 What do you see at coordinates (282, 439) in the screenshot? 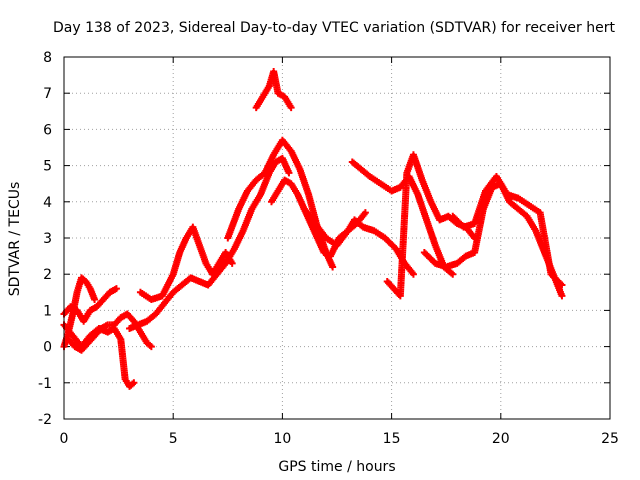
I see `x-tick-label: 10` at bounding box center [282, 439].